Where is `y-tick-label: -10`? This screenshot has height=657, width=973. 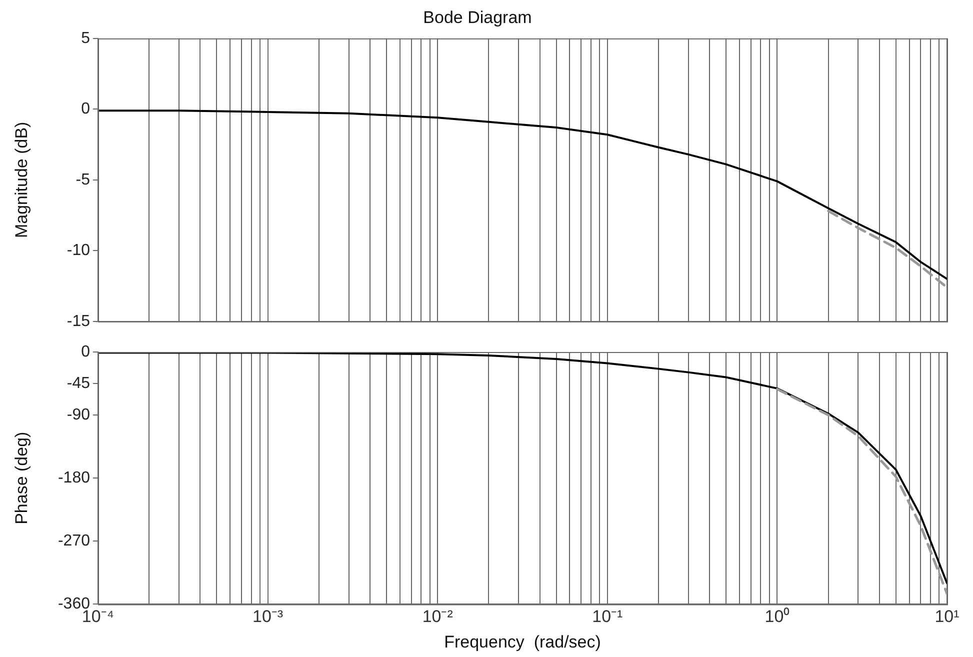
y-tick-label: -10 is located at coordinates (78, 251).